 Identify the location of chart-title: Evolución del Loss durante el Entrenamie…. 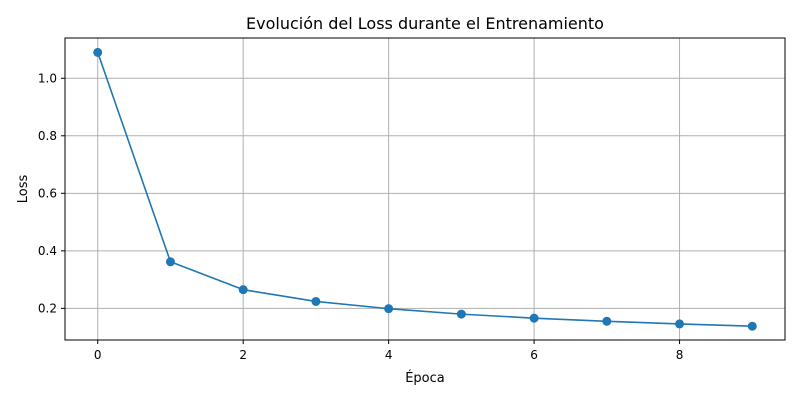
(425, 23).